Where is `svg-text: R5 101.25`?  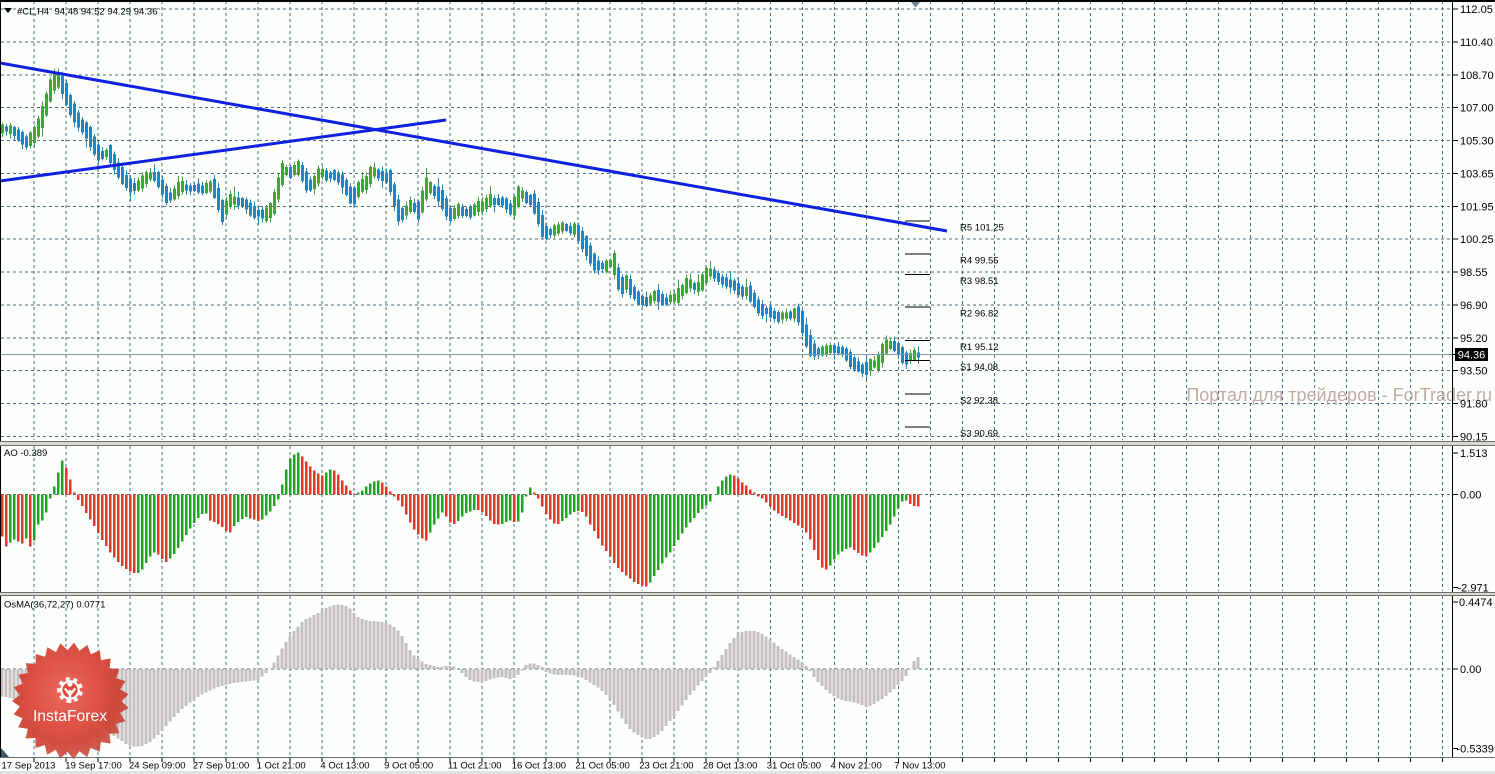
svg-text: R5 101.25 is located at coordinates (982, 227).